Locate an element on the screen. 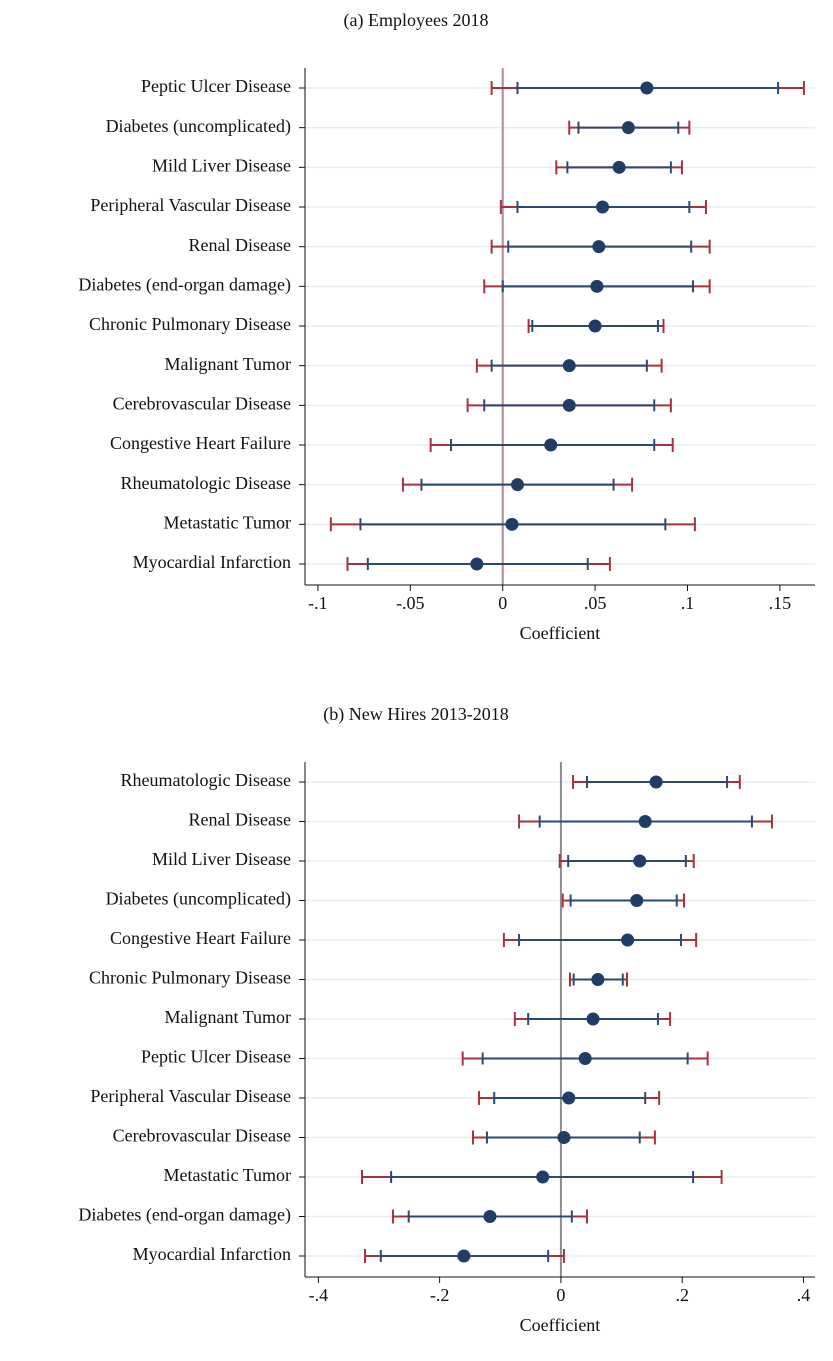 Image resolution: width=833 pixels, height=1361 pixels. chart-title: (a) Employees 2018 is located at coordinates (416, 20).